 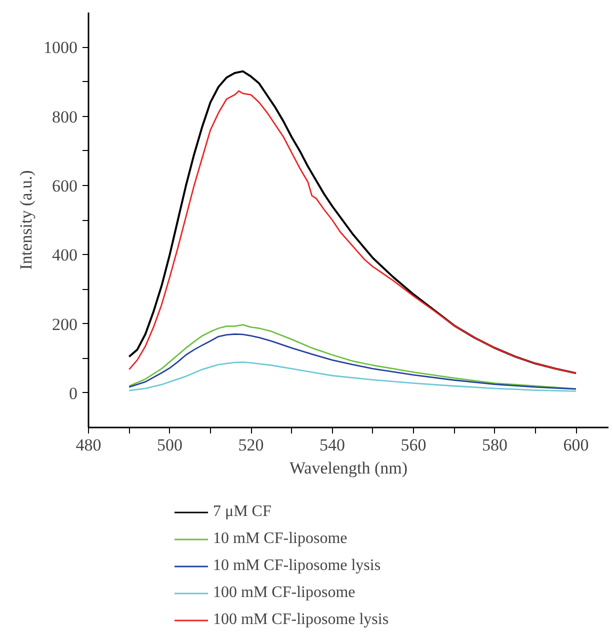 I want to click on legend-label: 10 mM CF-liposome lysis, so click(x=297, y=566).